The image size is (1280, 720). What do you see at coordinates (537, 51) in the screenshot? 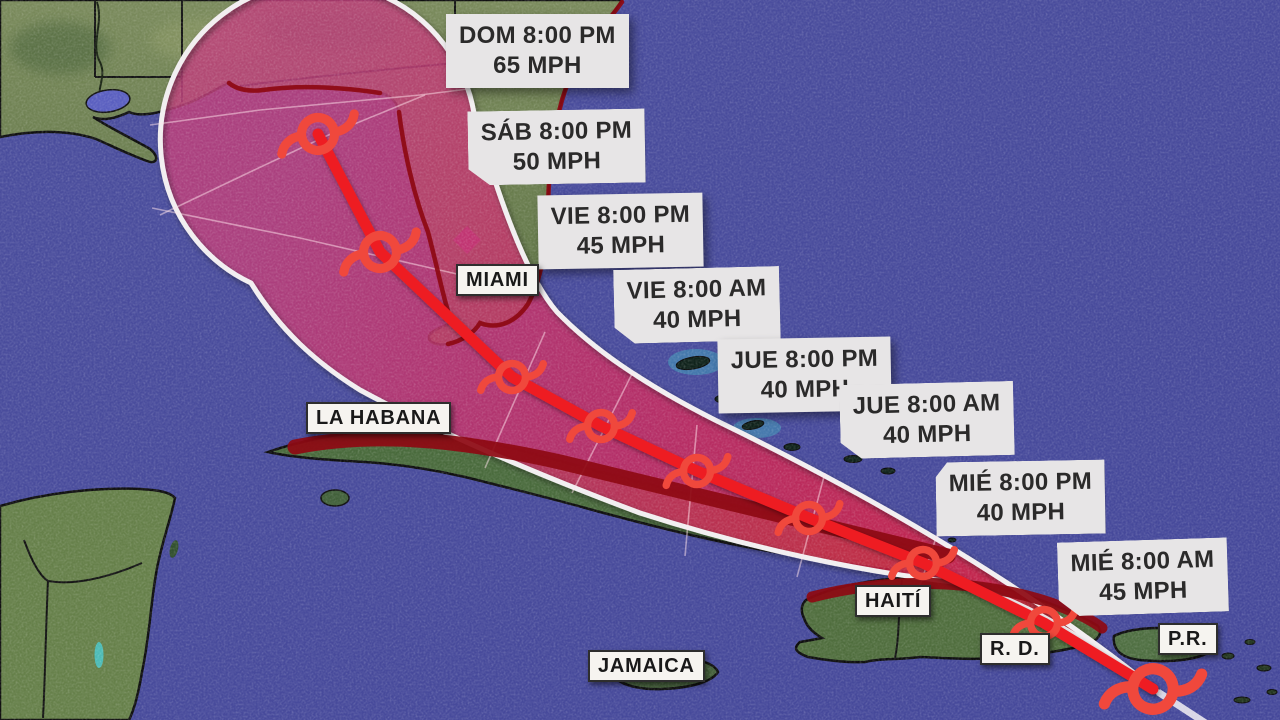
I see `forecast-label-dom-pm: DOM 8:00 PM 65 MPH` at bounding box center [537, 51].